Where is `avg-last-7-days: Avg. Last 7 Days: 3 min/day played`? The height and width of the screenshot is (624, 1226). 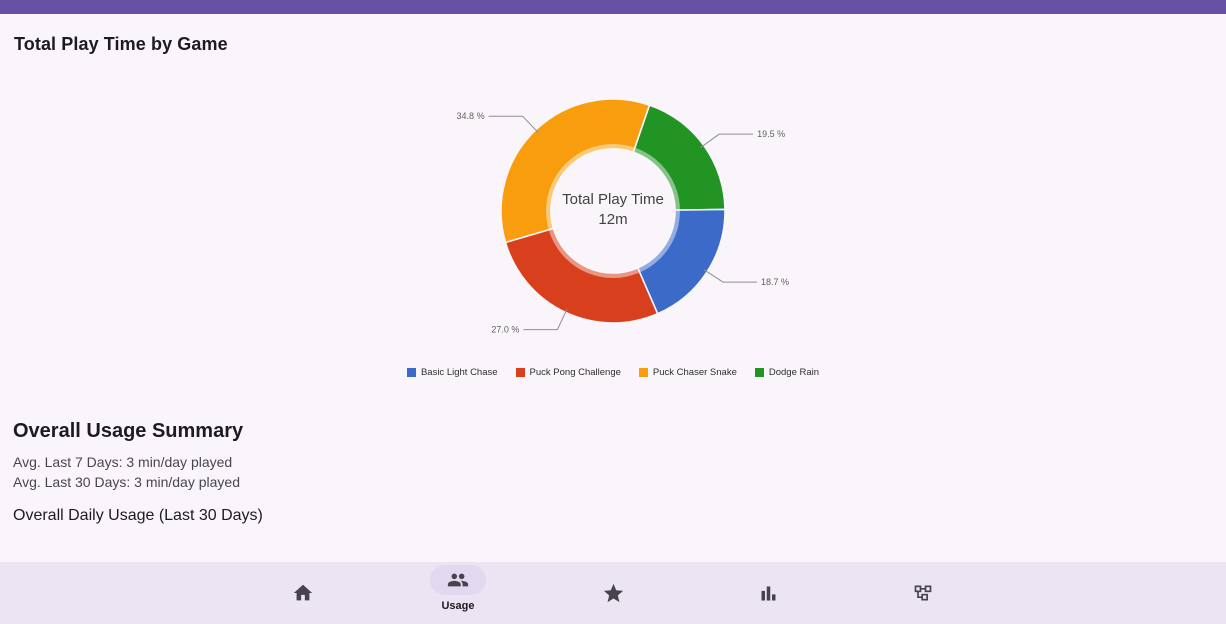
avg-last-7-days: Avg. Last 7 Days: 3 min/day played is located at coordinates (123, 462).